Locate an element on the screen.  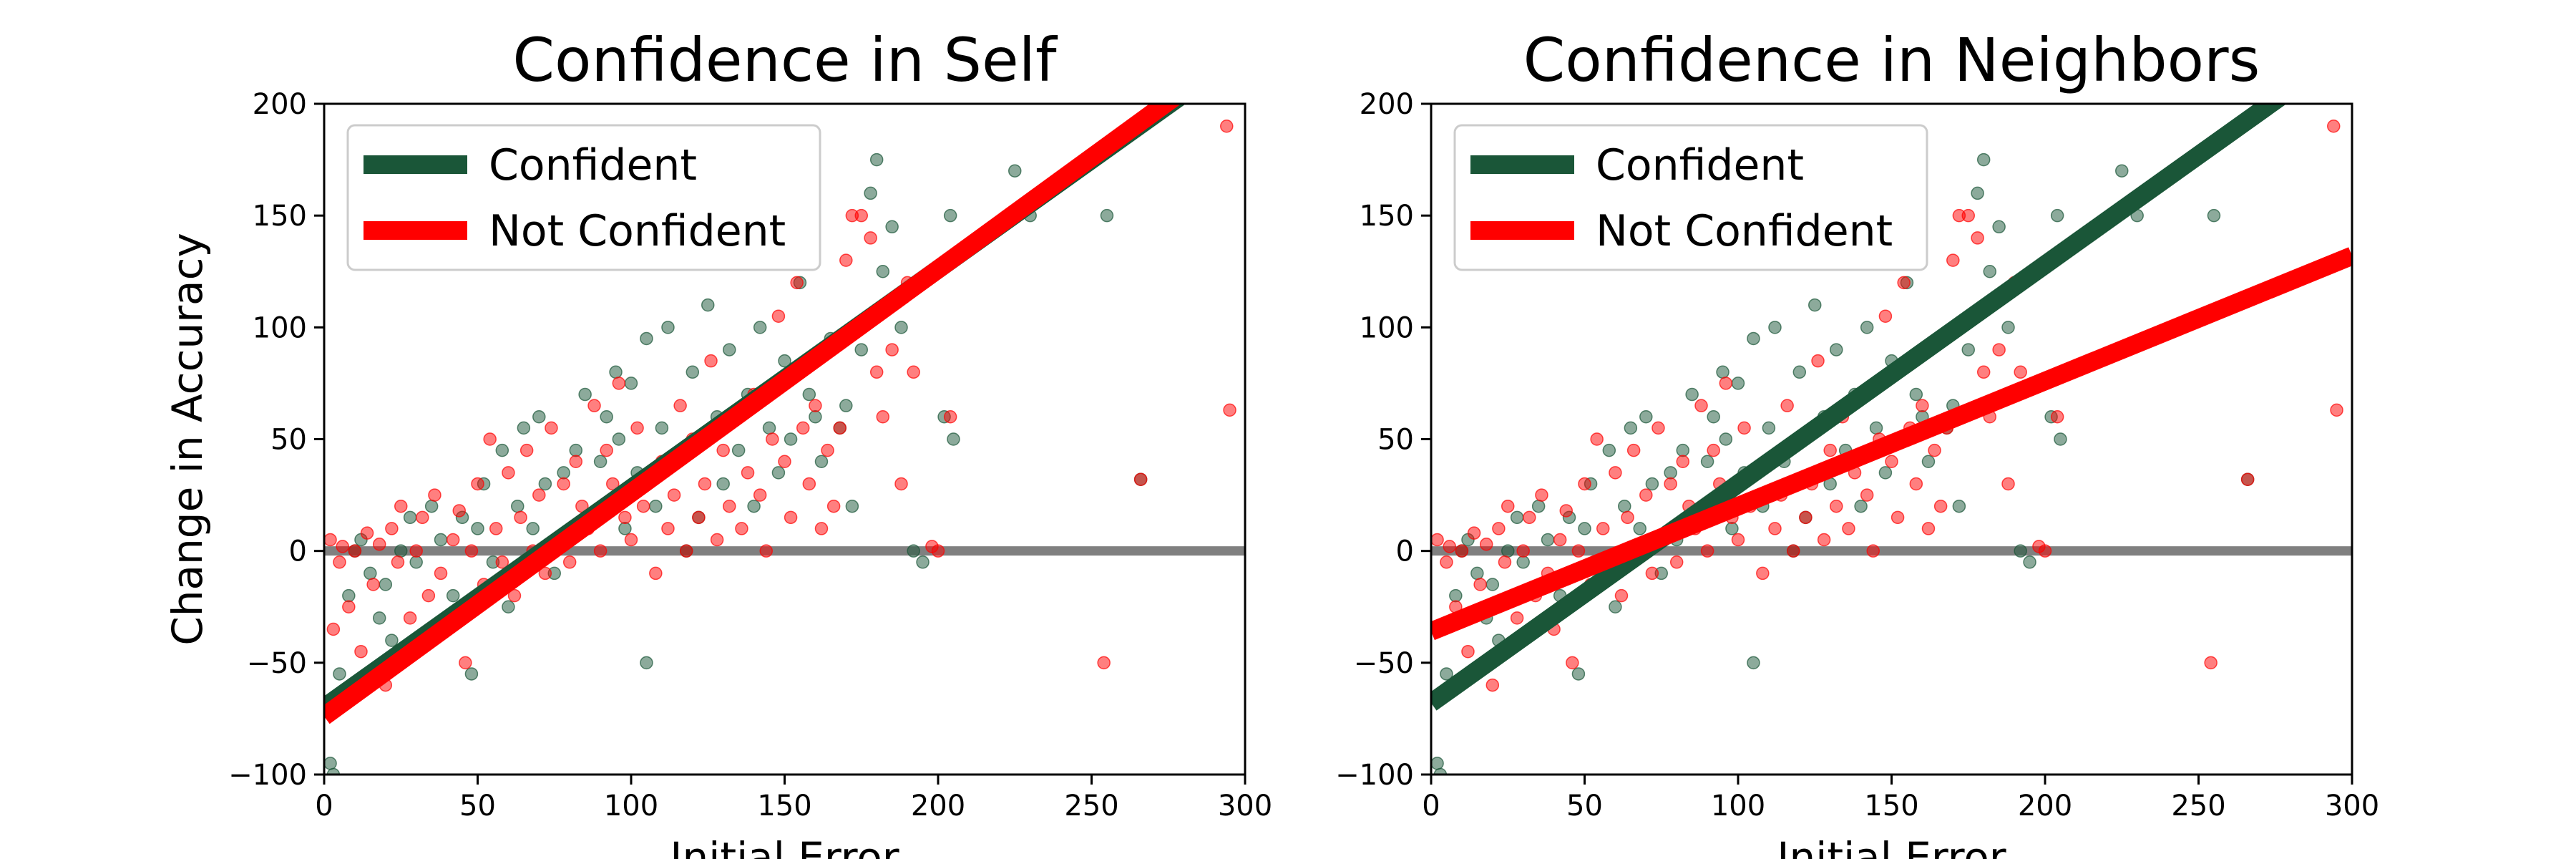
legend-label-confident: Confident is located at coordinates (593, 165).